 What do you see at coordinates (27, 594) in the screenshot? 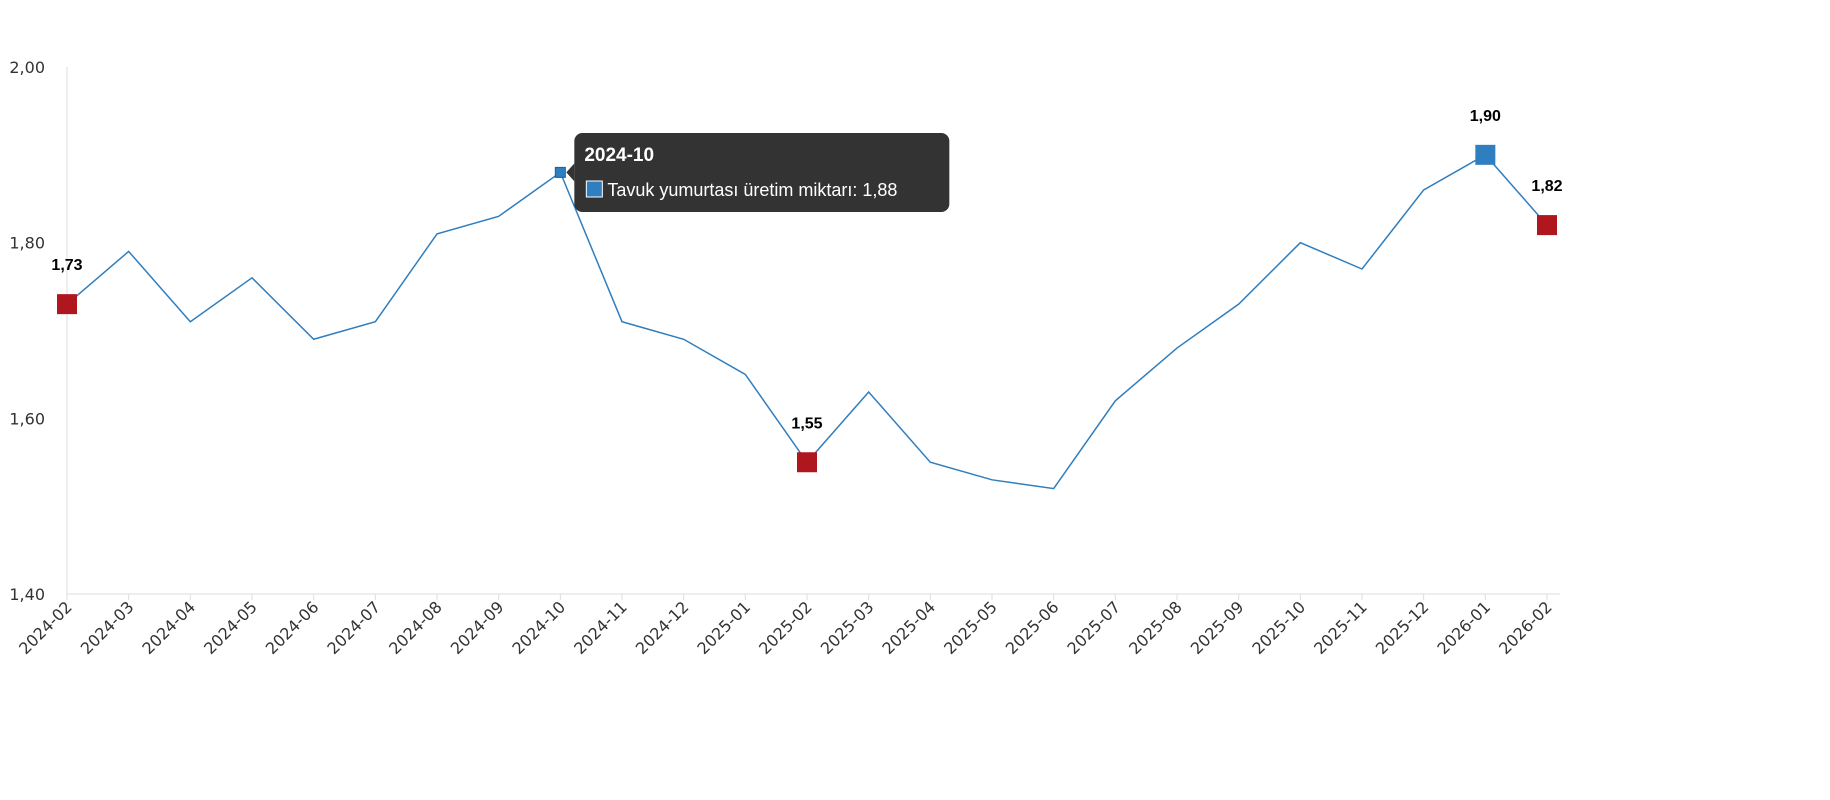
I see `y-tick-label: 1,40` at bounding box center [27, 594].